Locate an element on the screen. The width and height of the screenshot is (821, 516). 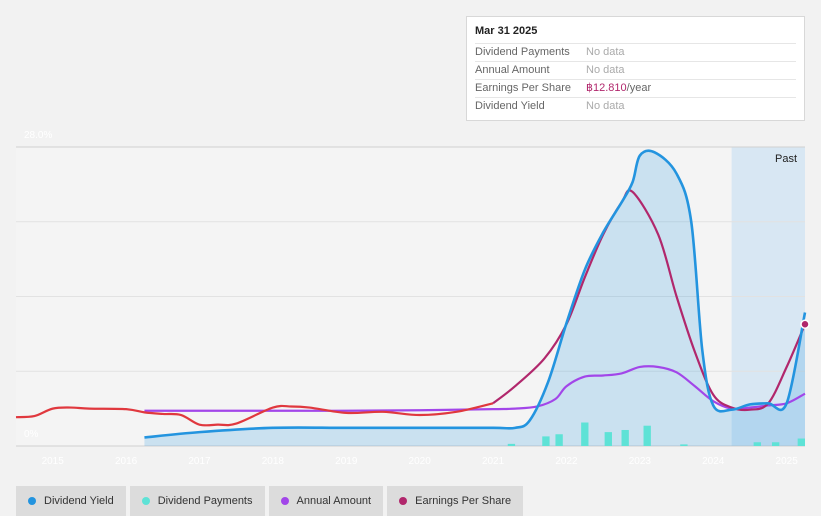
x-tick-label: 2024 is located at coordinates (713, 461).